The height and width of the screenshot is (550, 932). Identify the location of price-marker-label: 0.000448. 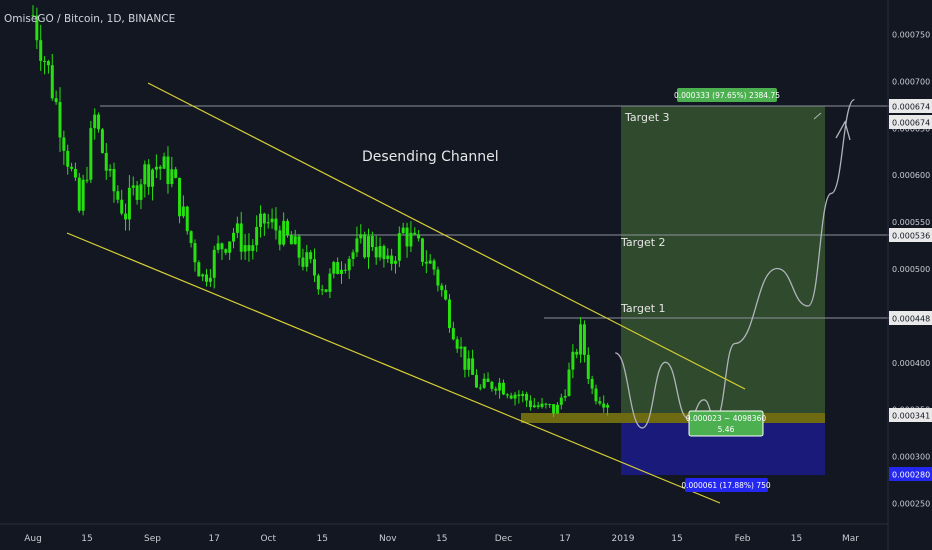
(911, 319).